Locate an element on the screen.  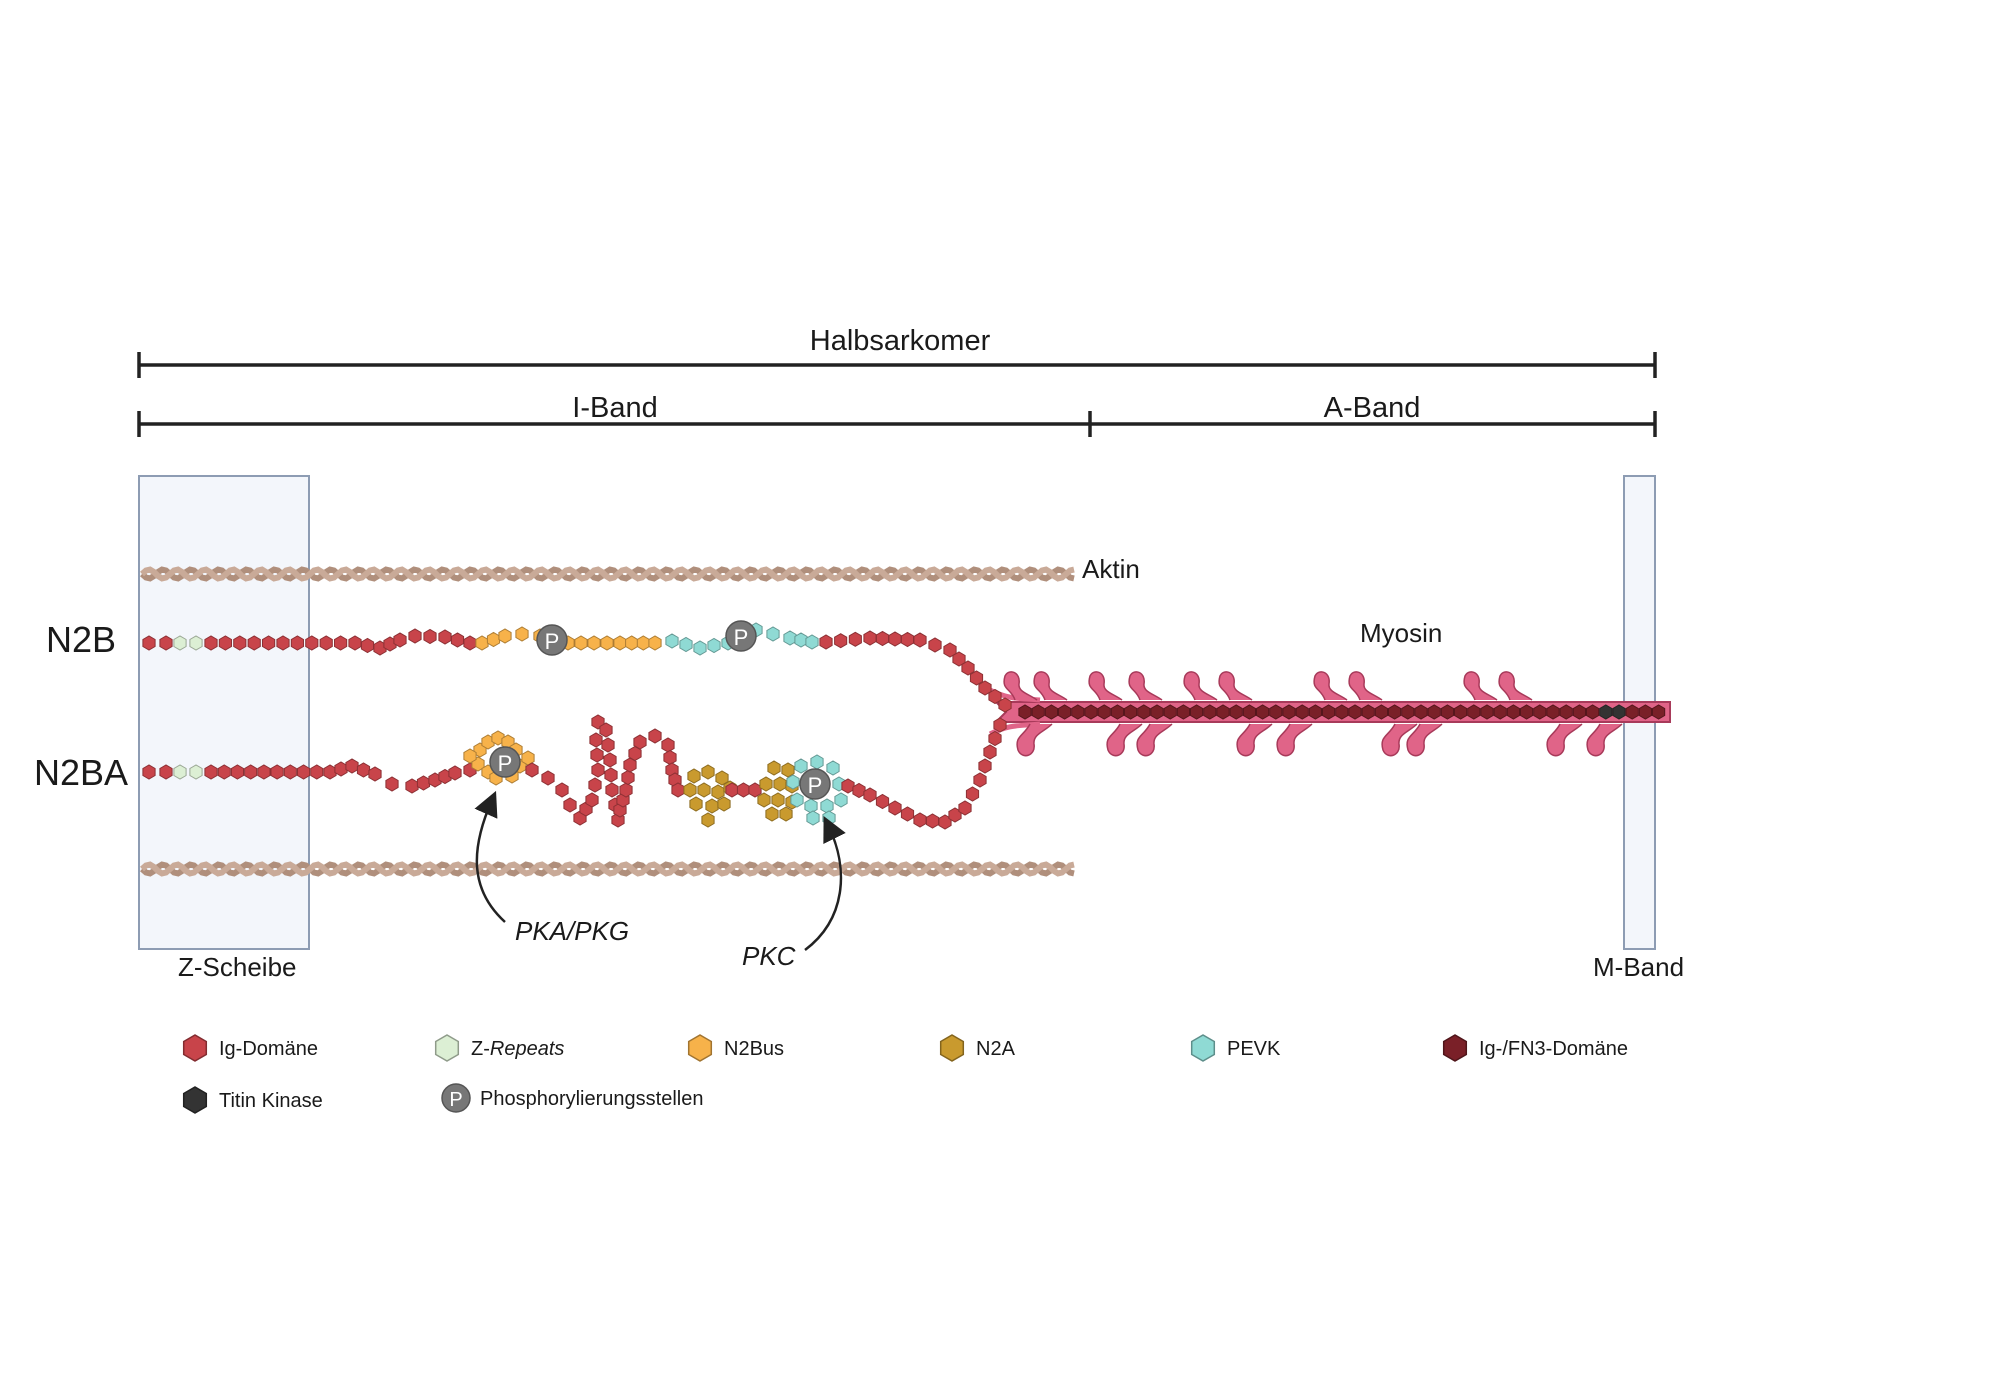
legend-label: N2A is located at coordinates (996, 1049).